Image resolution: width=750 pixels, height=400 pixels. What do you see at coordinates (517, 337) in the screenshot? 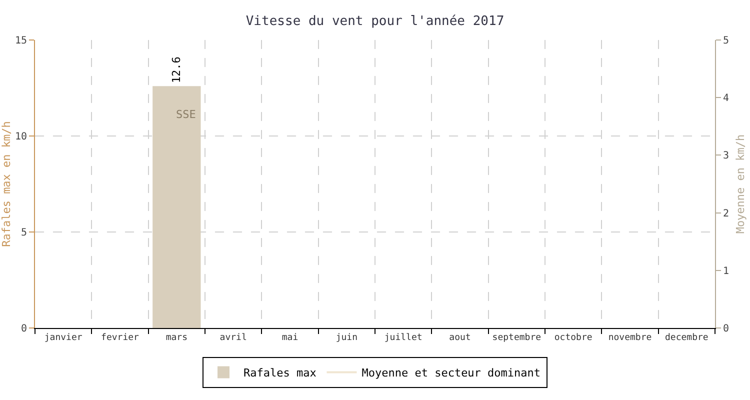
I see `x-tick-label: septembre` at bounding box center [517, 337].